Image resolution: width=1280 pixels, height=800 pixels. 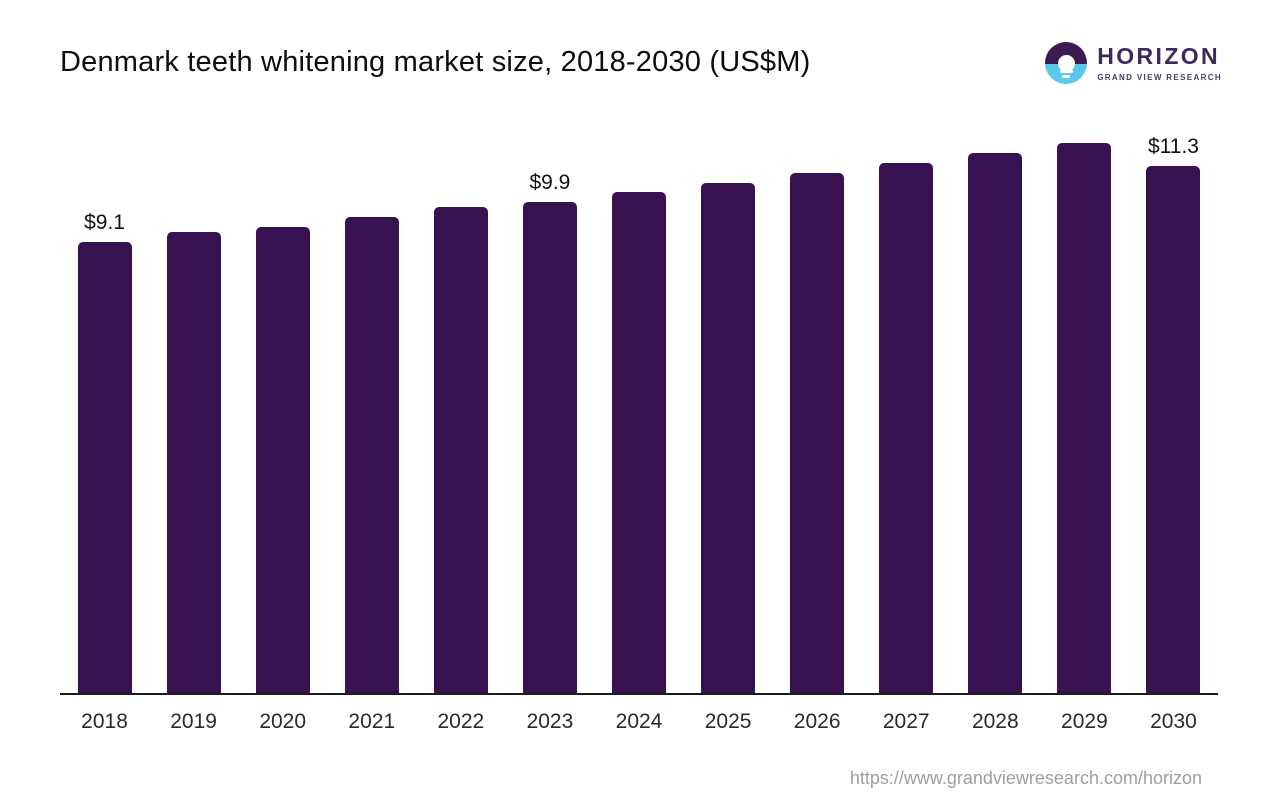 What do you see at coordinates (639, 721) in the screenshot?
I see `x-axis-label-2024: 2024` at bounding box center [639, 721].